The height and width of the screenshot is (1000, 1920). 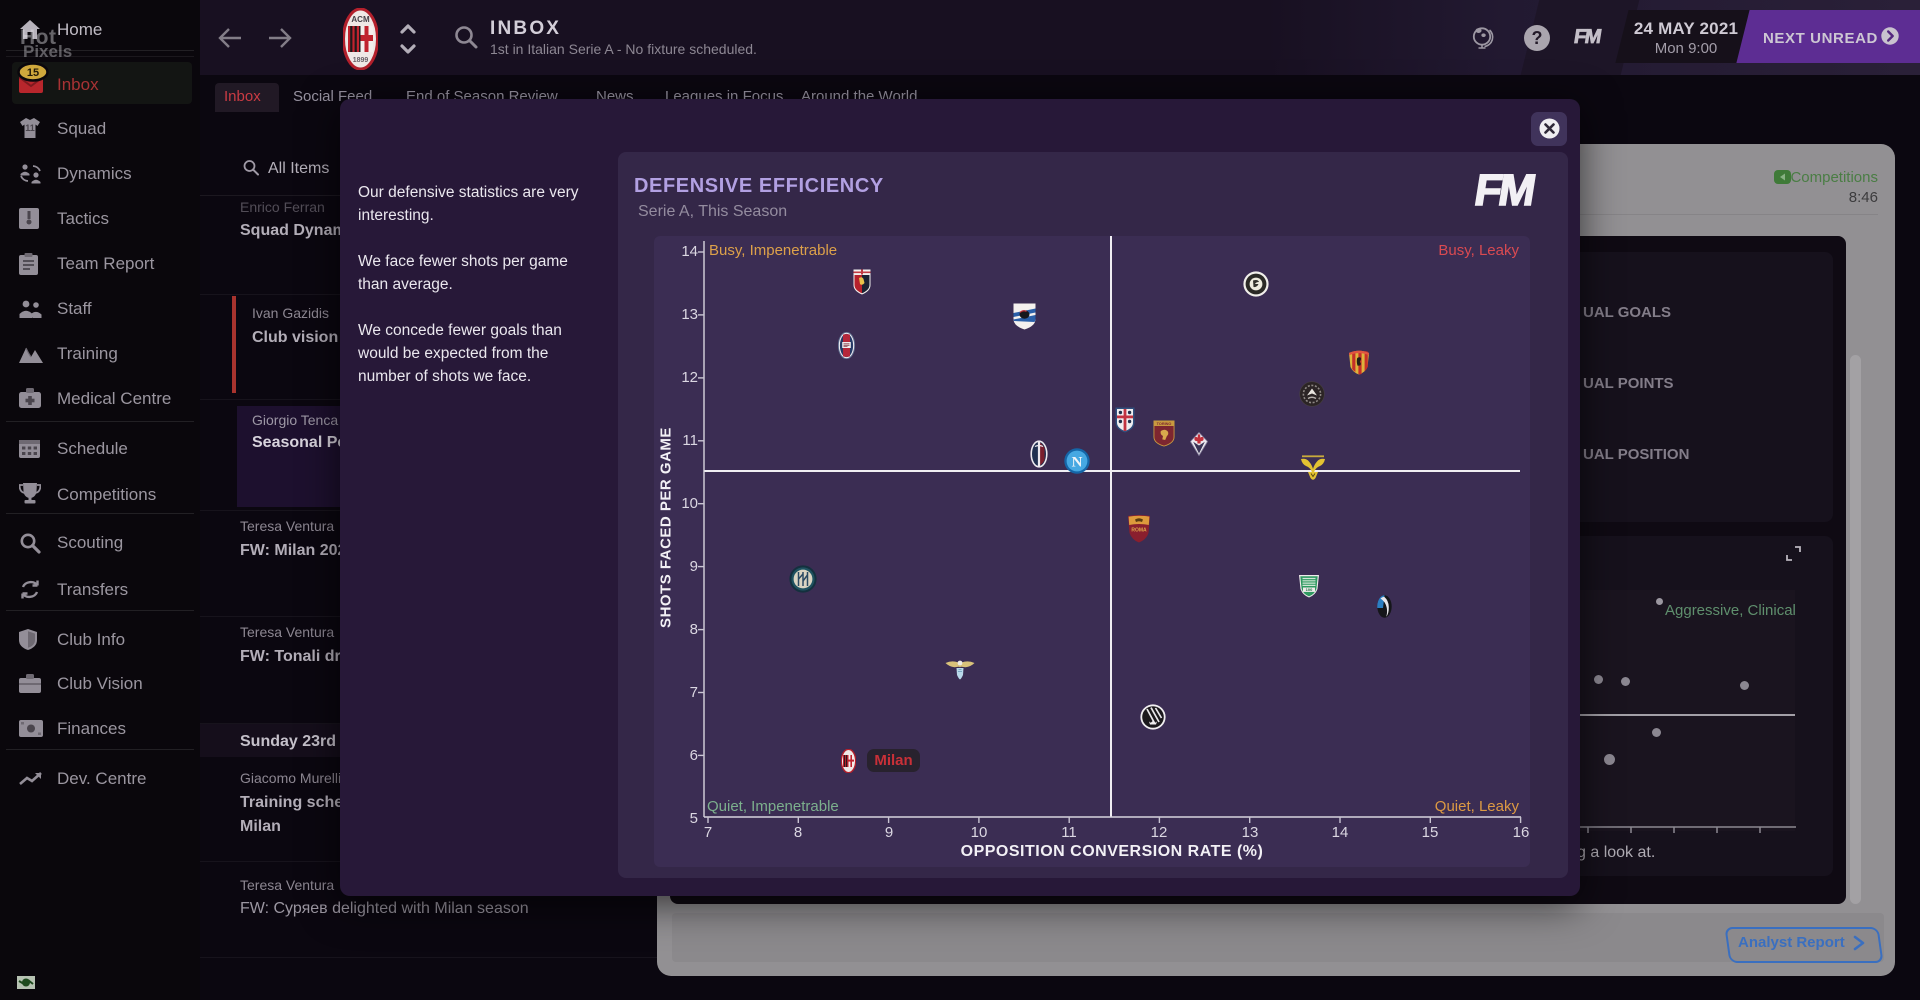 What do you see at coordinates (1164, 424) in the screenshot?
I see `svg-text: TORINO` at bounding box center [1164, 424].